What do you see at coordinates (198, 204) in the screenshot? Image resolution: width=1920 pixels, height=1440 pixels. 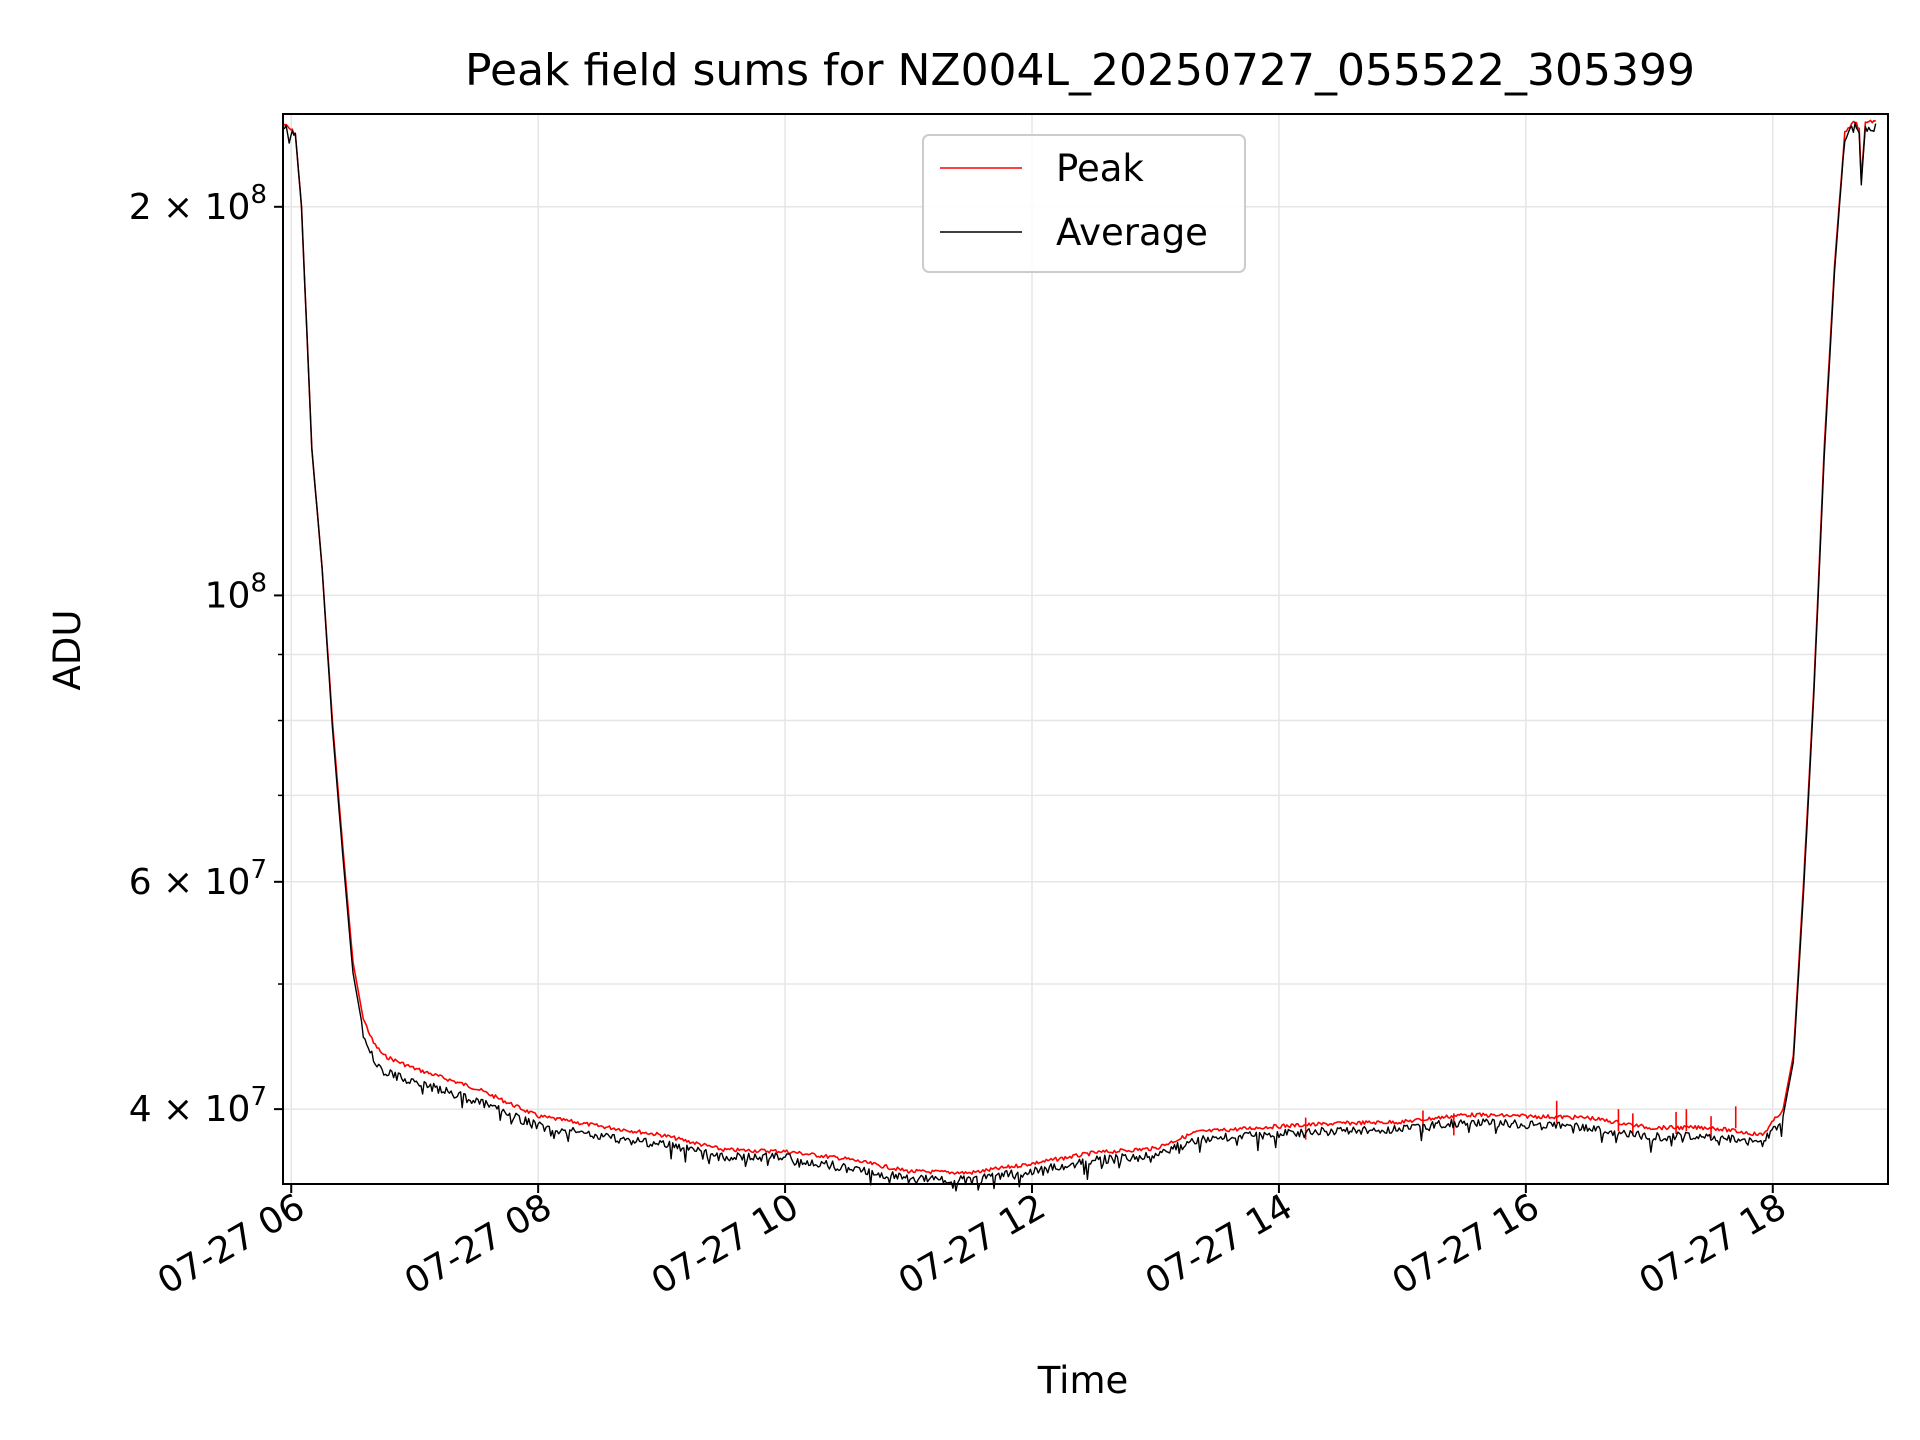 I see `y-tick-label: 2 × 108` at bounding box center [198, 204].